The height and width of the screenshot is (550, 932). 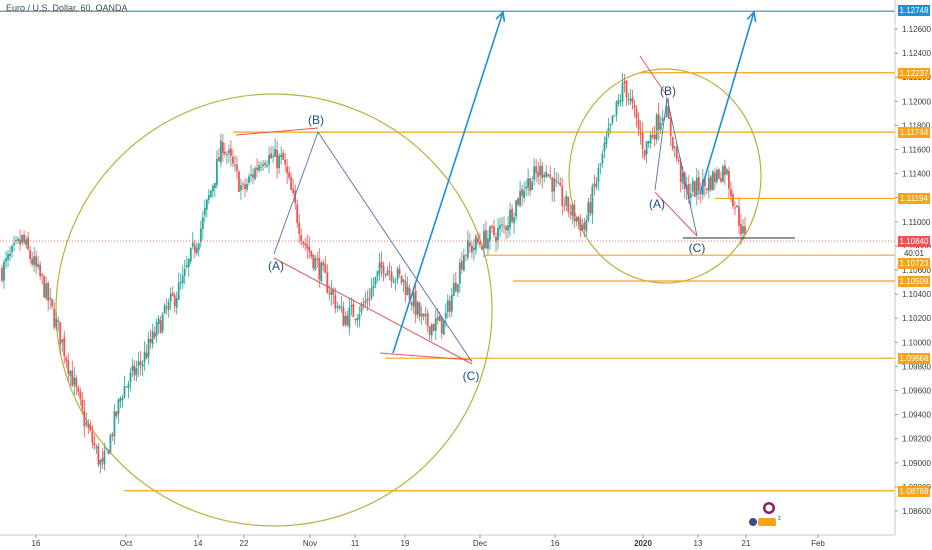 What do you see at coordinates (653, 76) in the screenshot?
I see `wedge-top-right` at bounding box center [653, 76].